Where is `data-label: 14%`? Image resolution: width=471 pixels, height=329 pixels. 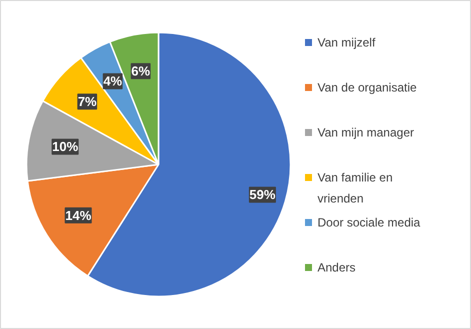 data-label: 14% is located at coordinates (78, 215).